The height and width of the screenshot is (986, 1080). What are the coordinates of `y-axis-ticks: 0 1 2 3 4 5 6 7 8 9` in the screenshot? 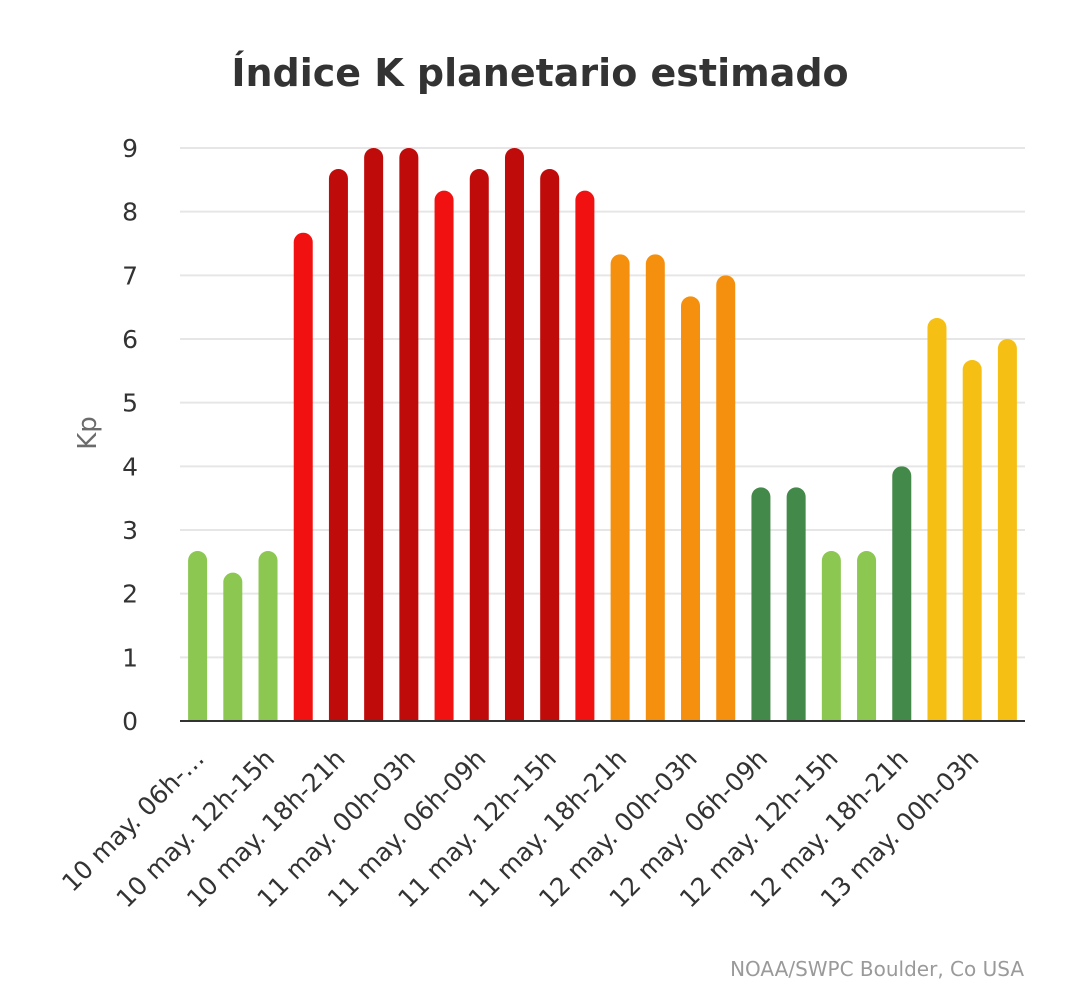 It's located at (130, 435).